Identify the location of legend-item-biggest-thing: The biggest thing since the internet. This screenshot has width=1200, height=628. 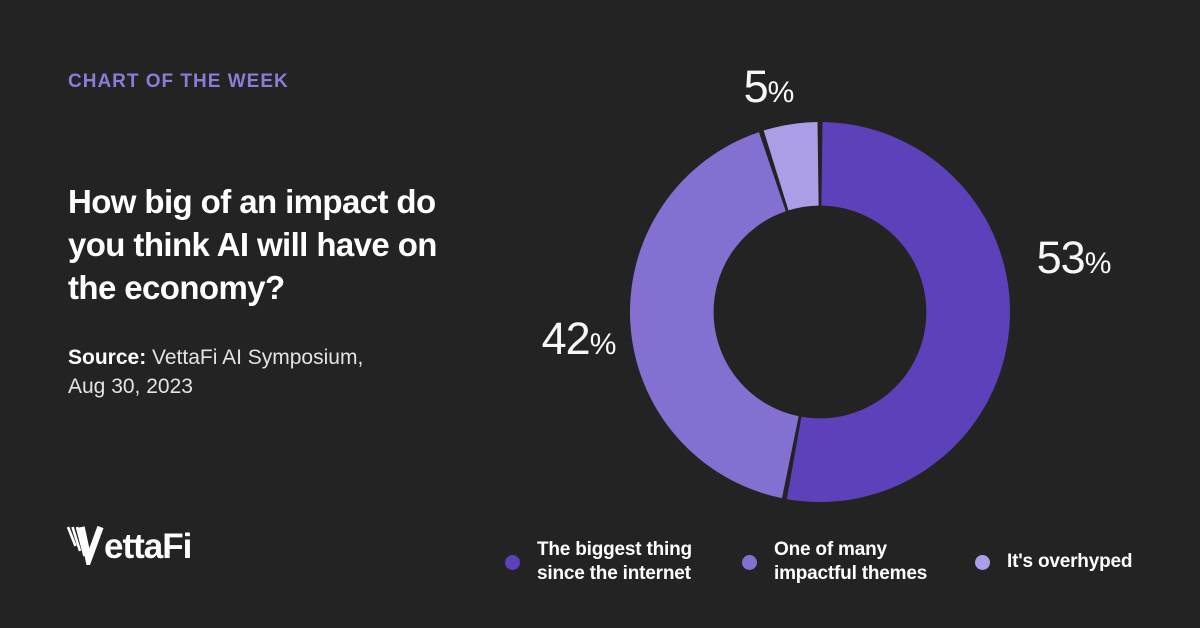
(598, 562).